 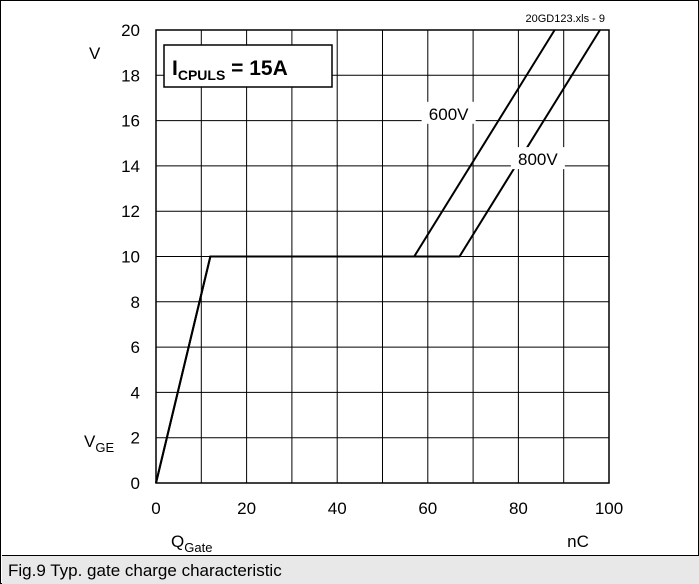 I want to click on y-tick-label: 8, so click(x=135, y=302).